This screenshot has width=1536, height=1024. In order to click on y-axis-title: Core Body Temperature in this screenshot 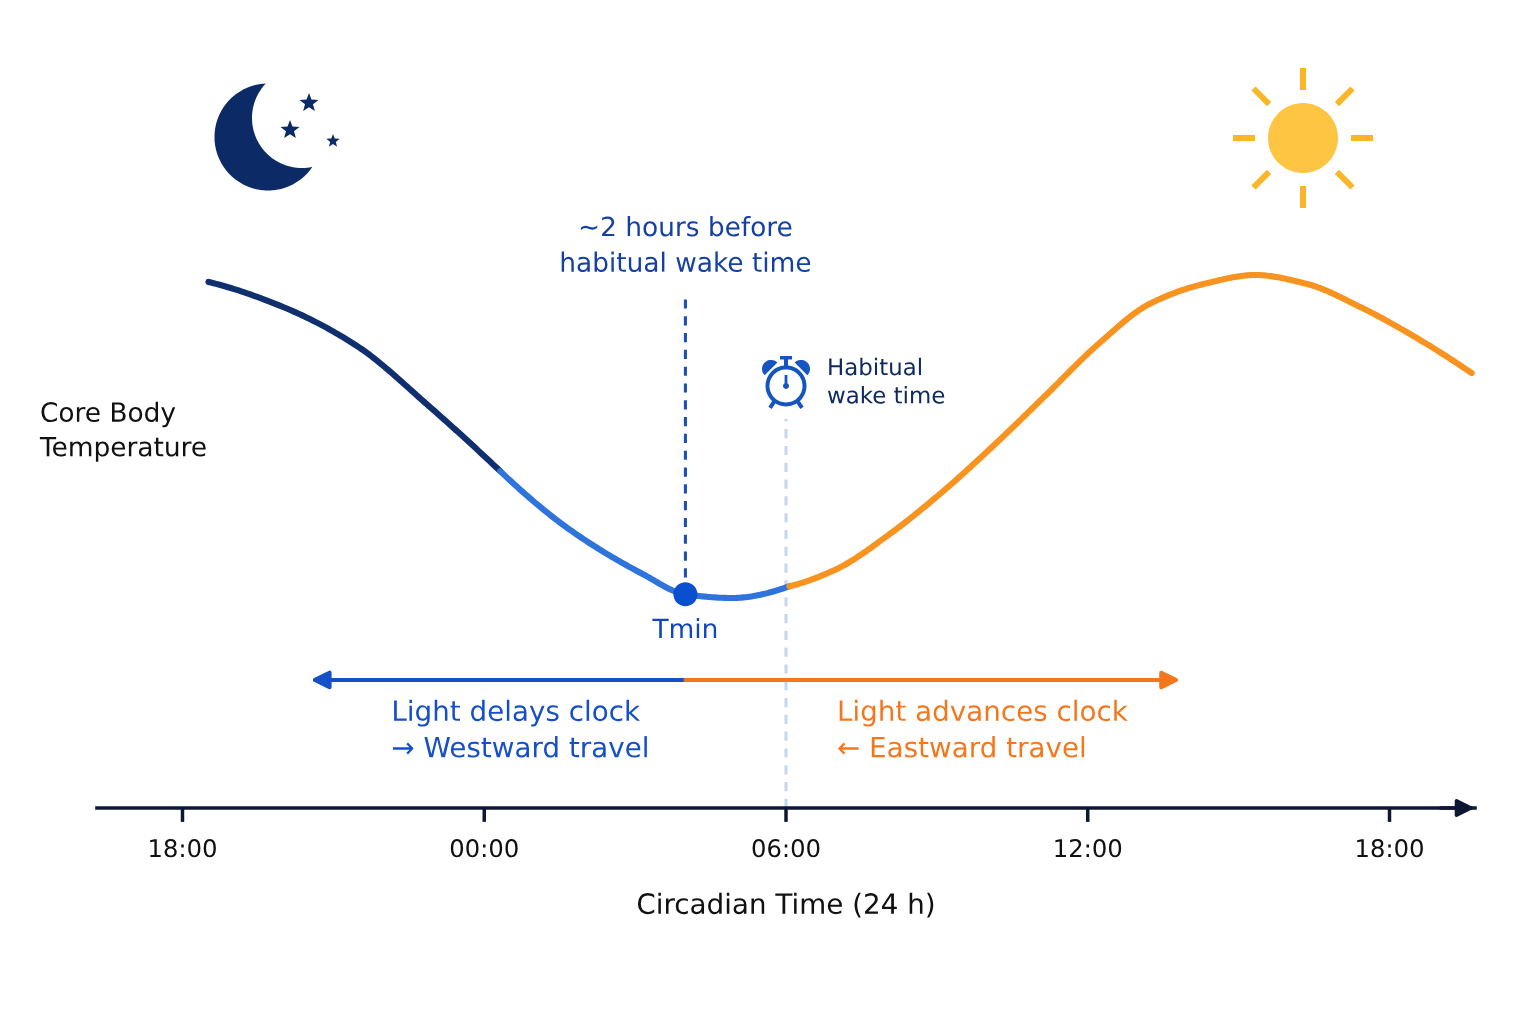, I will do `click(122, 431)`.